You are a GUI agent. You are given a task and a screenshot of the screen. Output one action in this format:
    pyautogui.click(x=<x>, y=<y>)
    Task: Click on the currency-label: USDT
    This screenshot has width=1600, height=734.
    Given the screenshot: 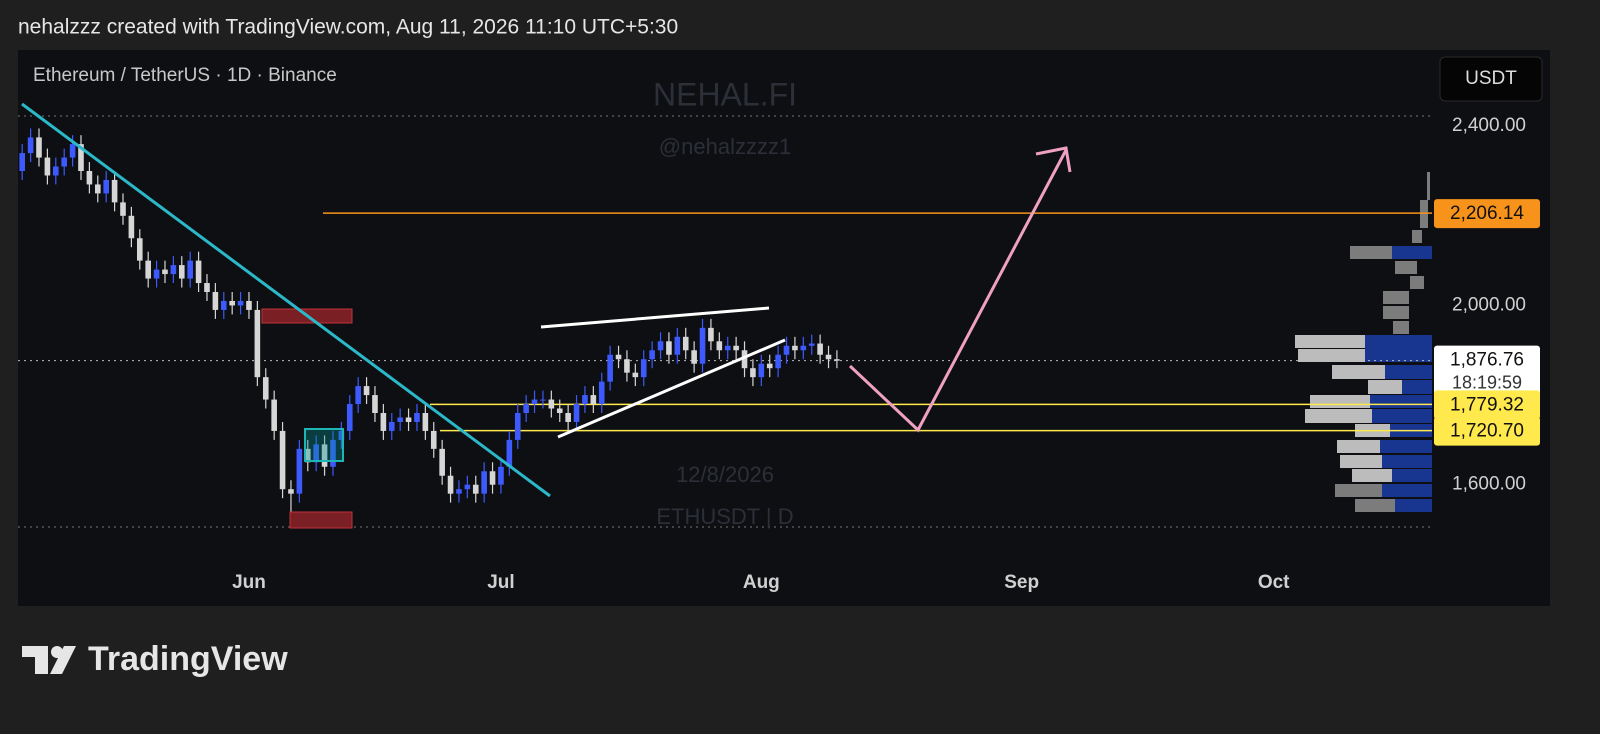 What is the action you would take?
    pyautogui.click(x=1491, y=78)
    